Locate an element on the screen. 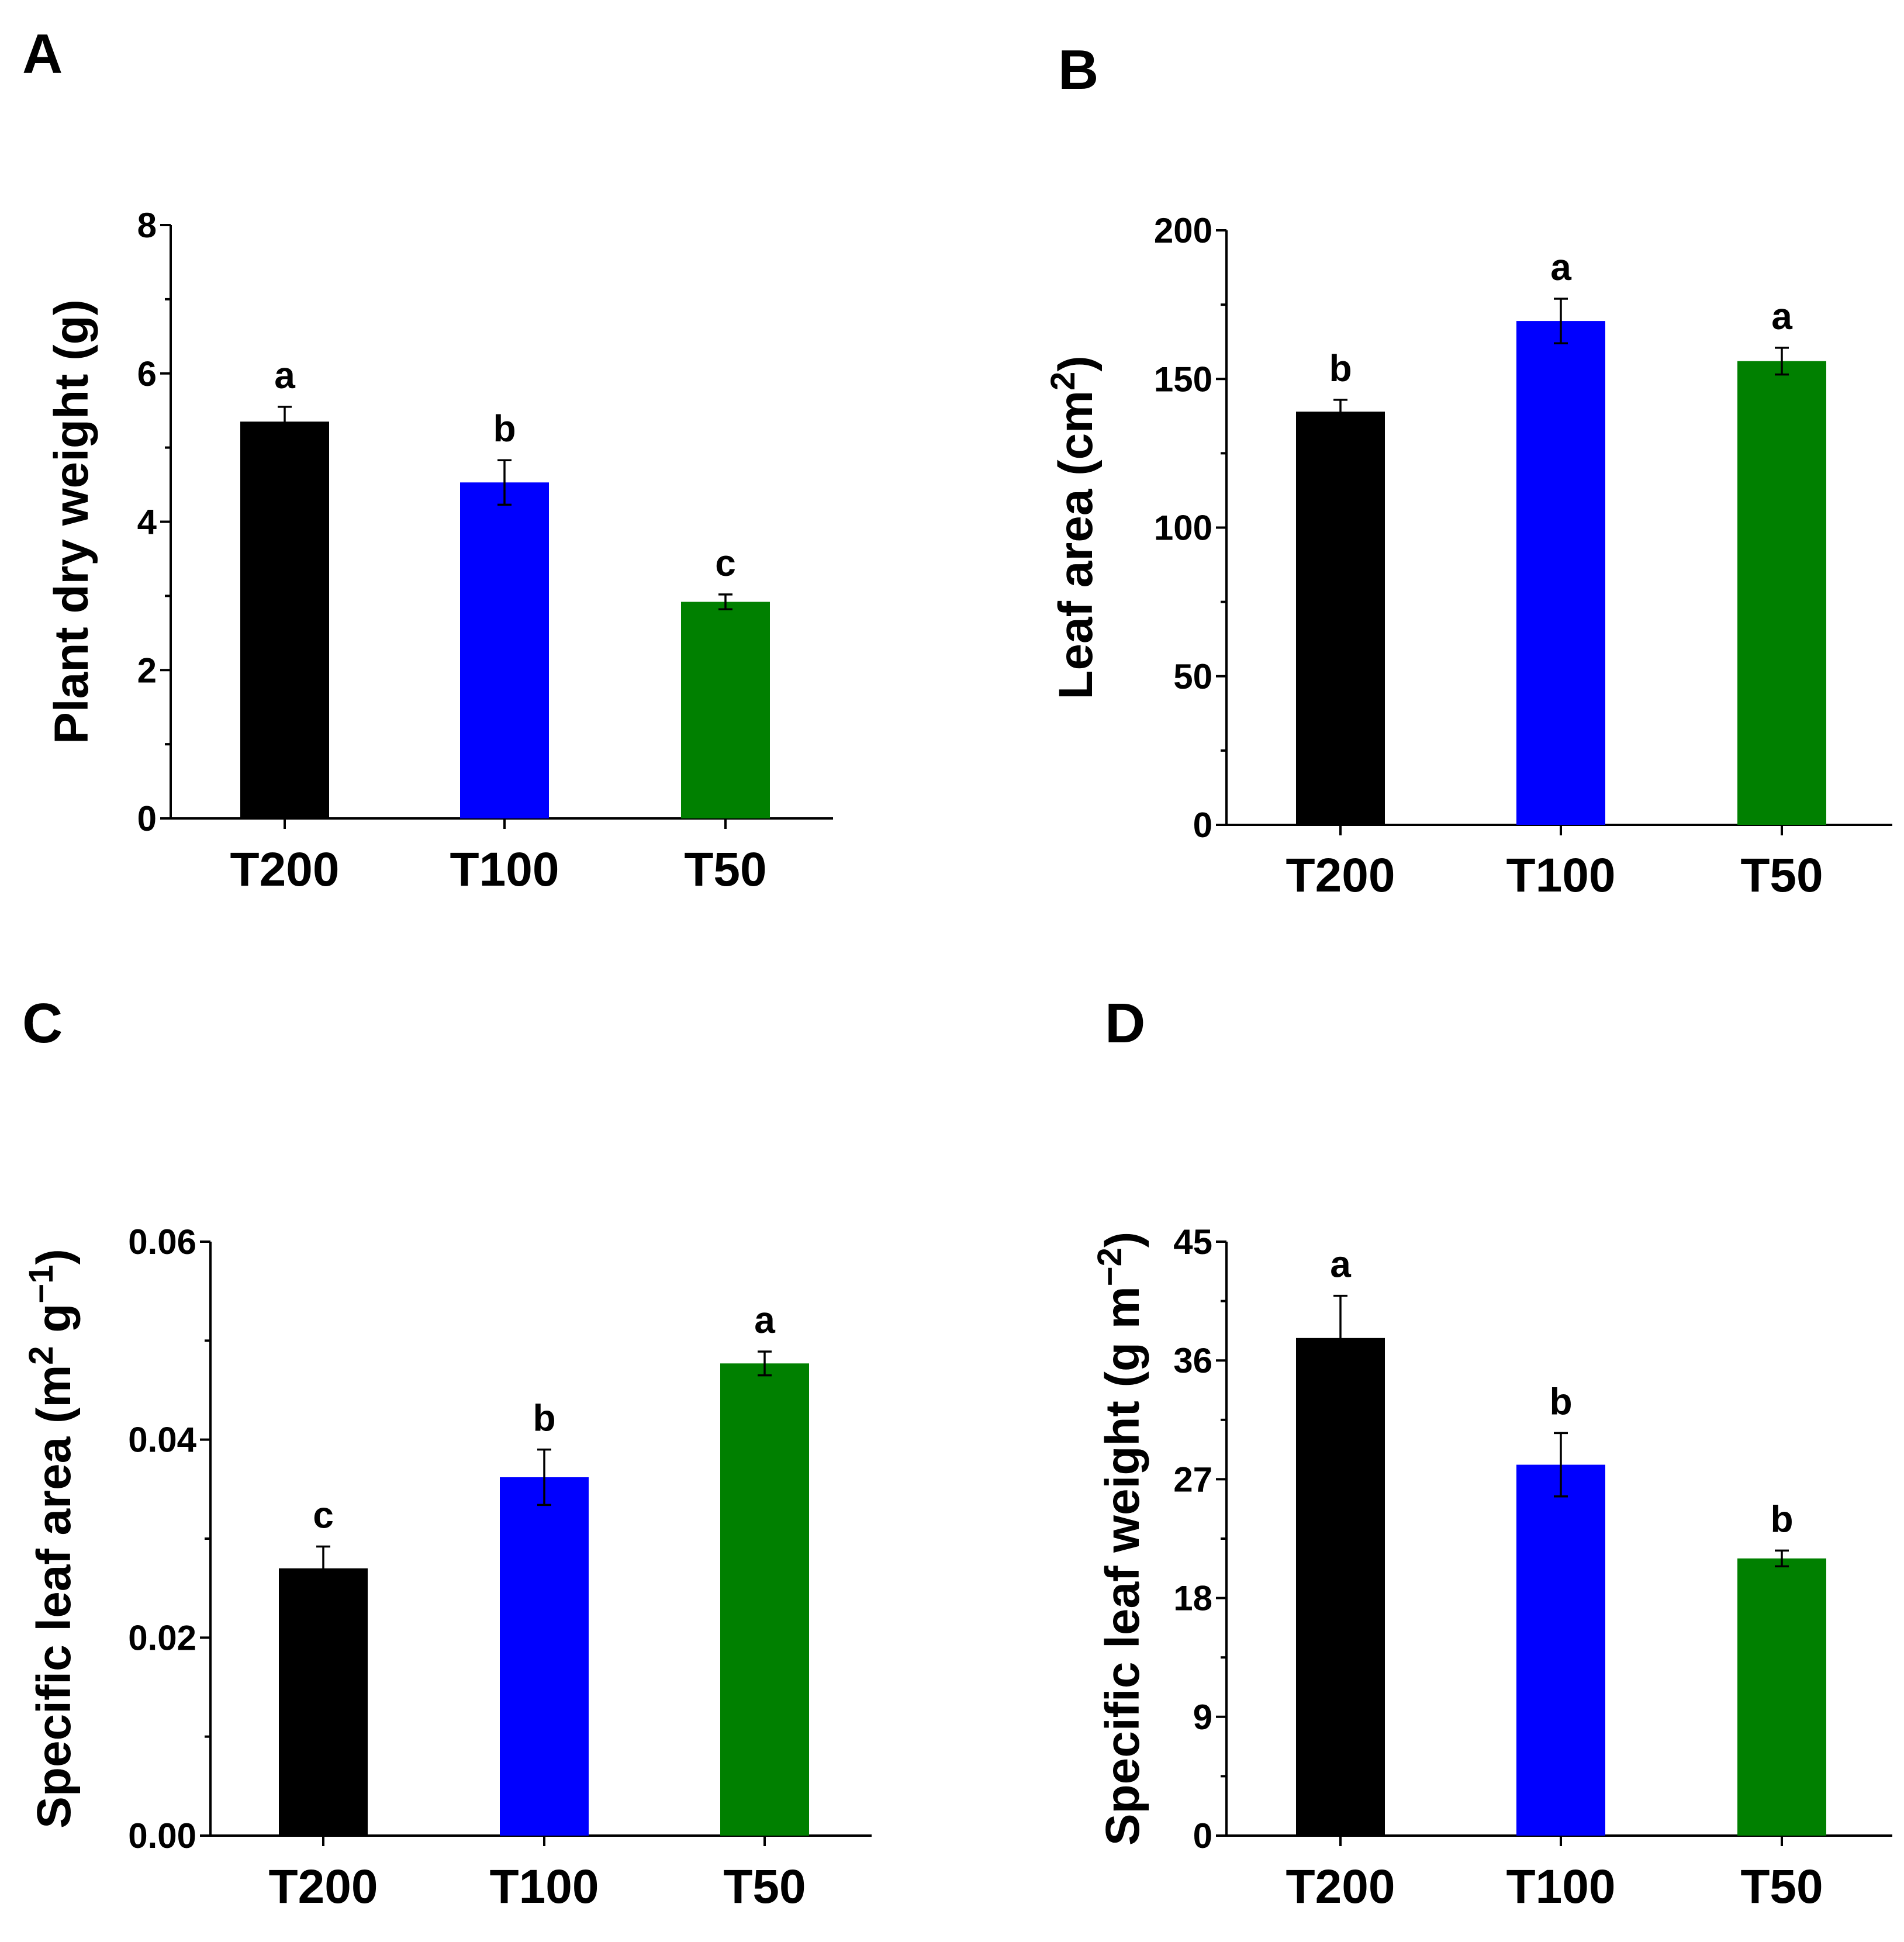 The image size is (1904, 1942). significance-letter-t200: b is located at coordinates (1340, 368).